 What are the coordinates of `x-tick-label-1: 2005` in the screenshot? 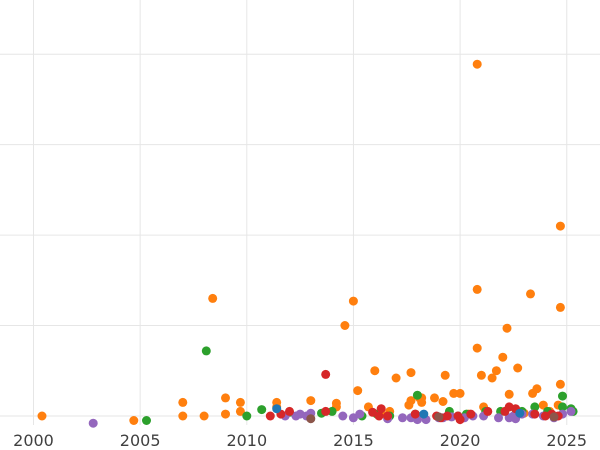 It's located at (140, 440).